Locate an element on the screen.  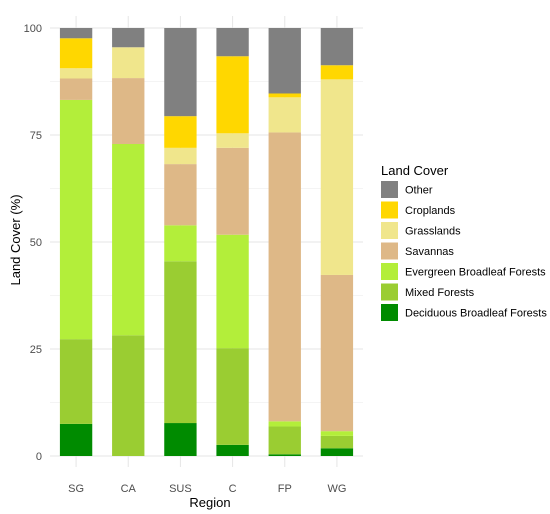
bar-segment-wg-deciduous-broadleaf-forests is located at coordinates (337, 452).